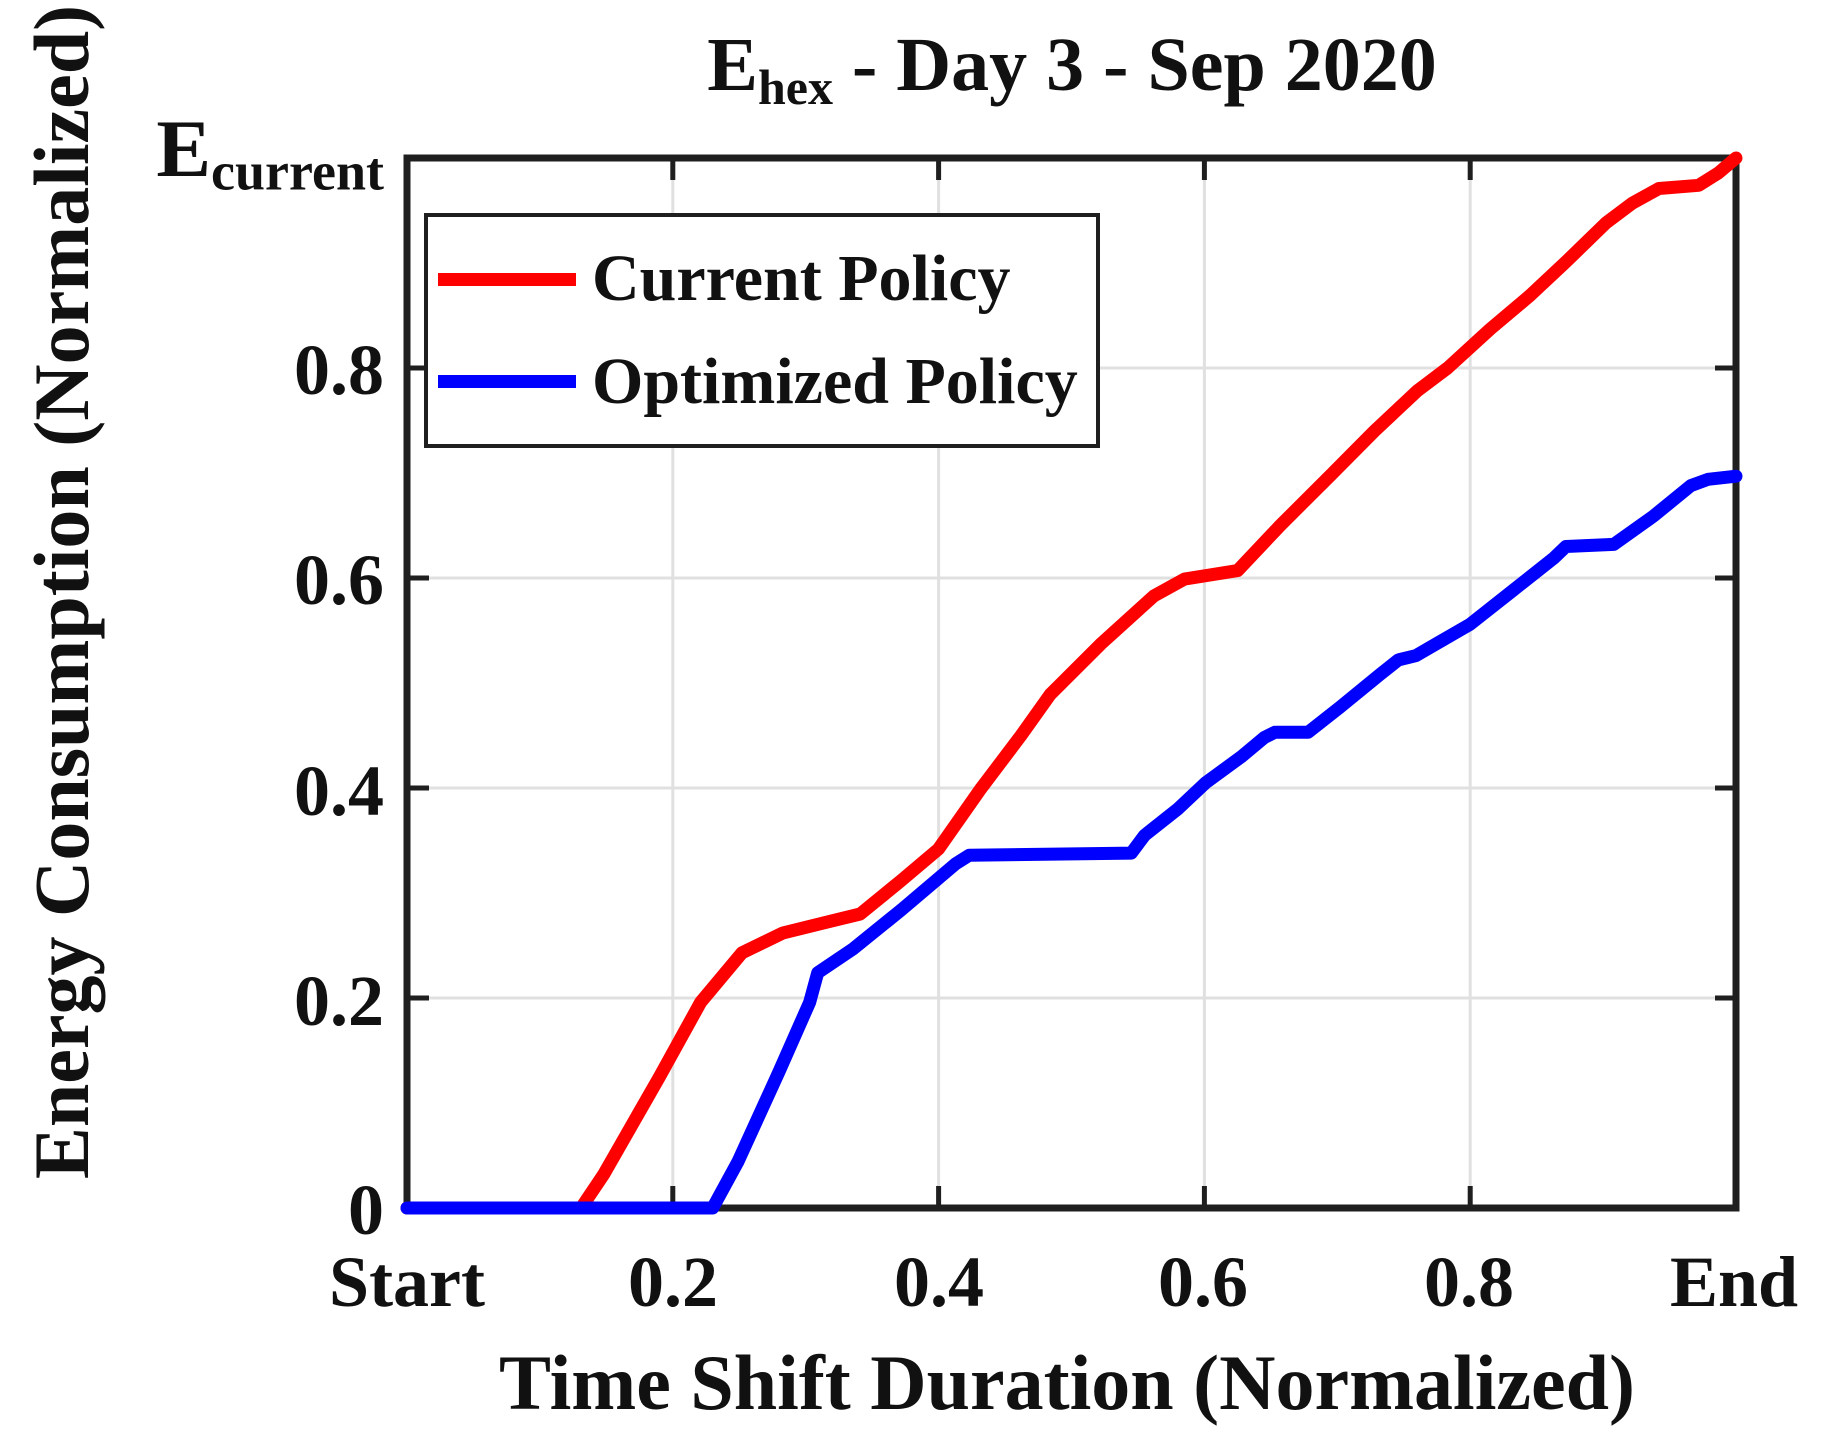  Describe the element at coordinates (835, 381) in the screenshot. I see `legend-label: Optimized Policy` at that location.